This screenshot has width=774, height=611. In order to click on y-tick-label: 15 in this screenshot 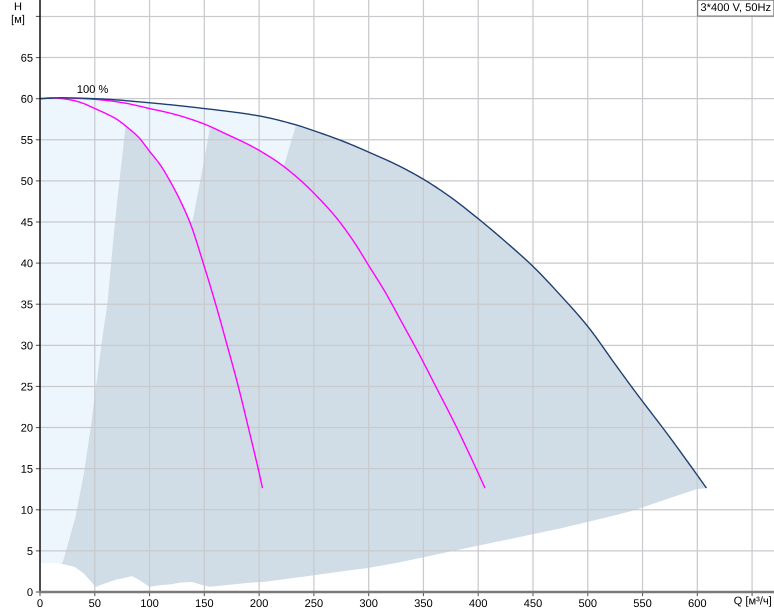, I will do `click(27, 469)`.